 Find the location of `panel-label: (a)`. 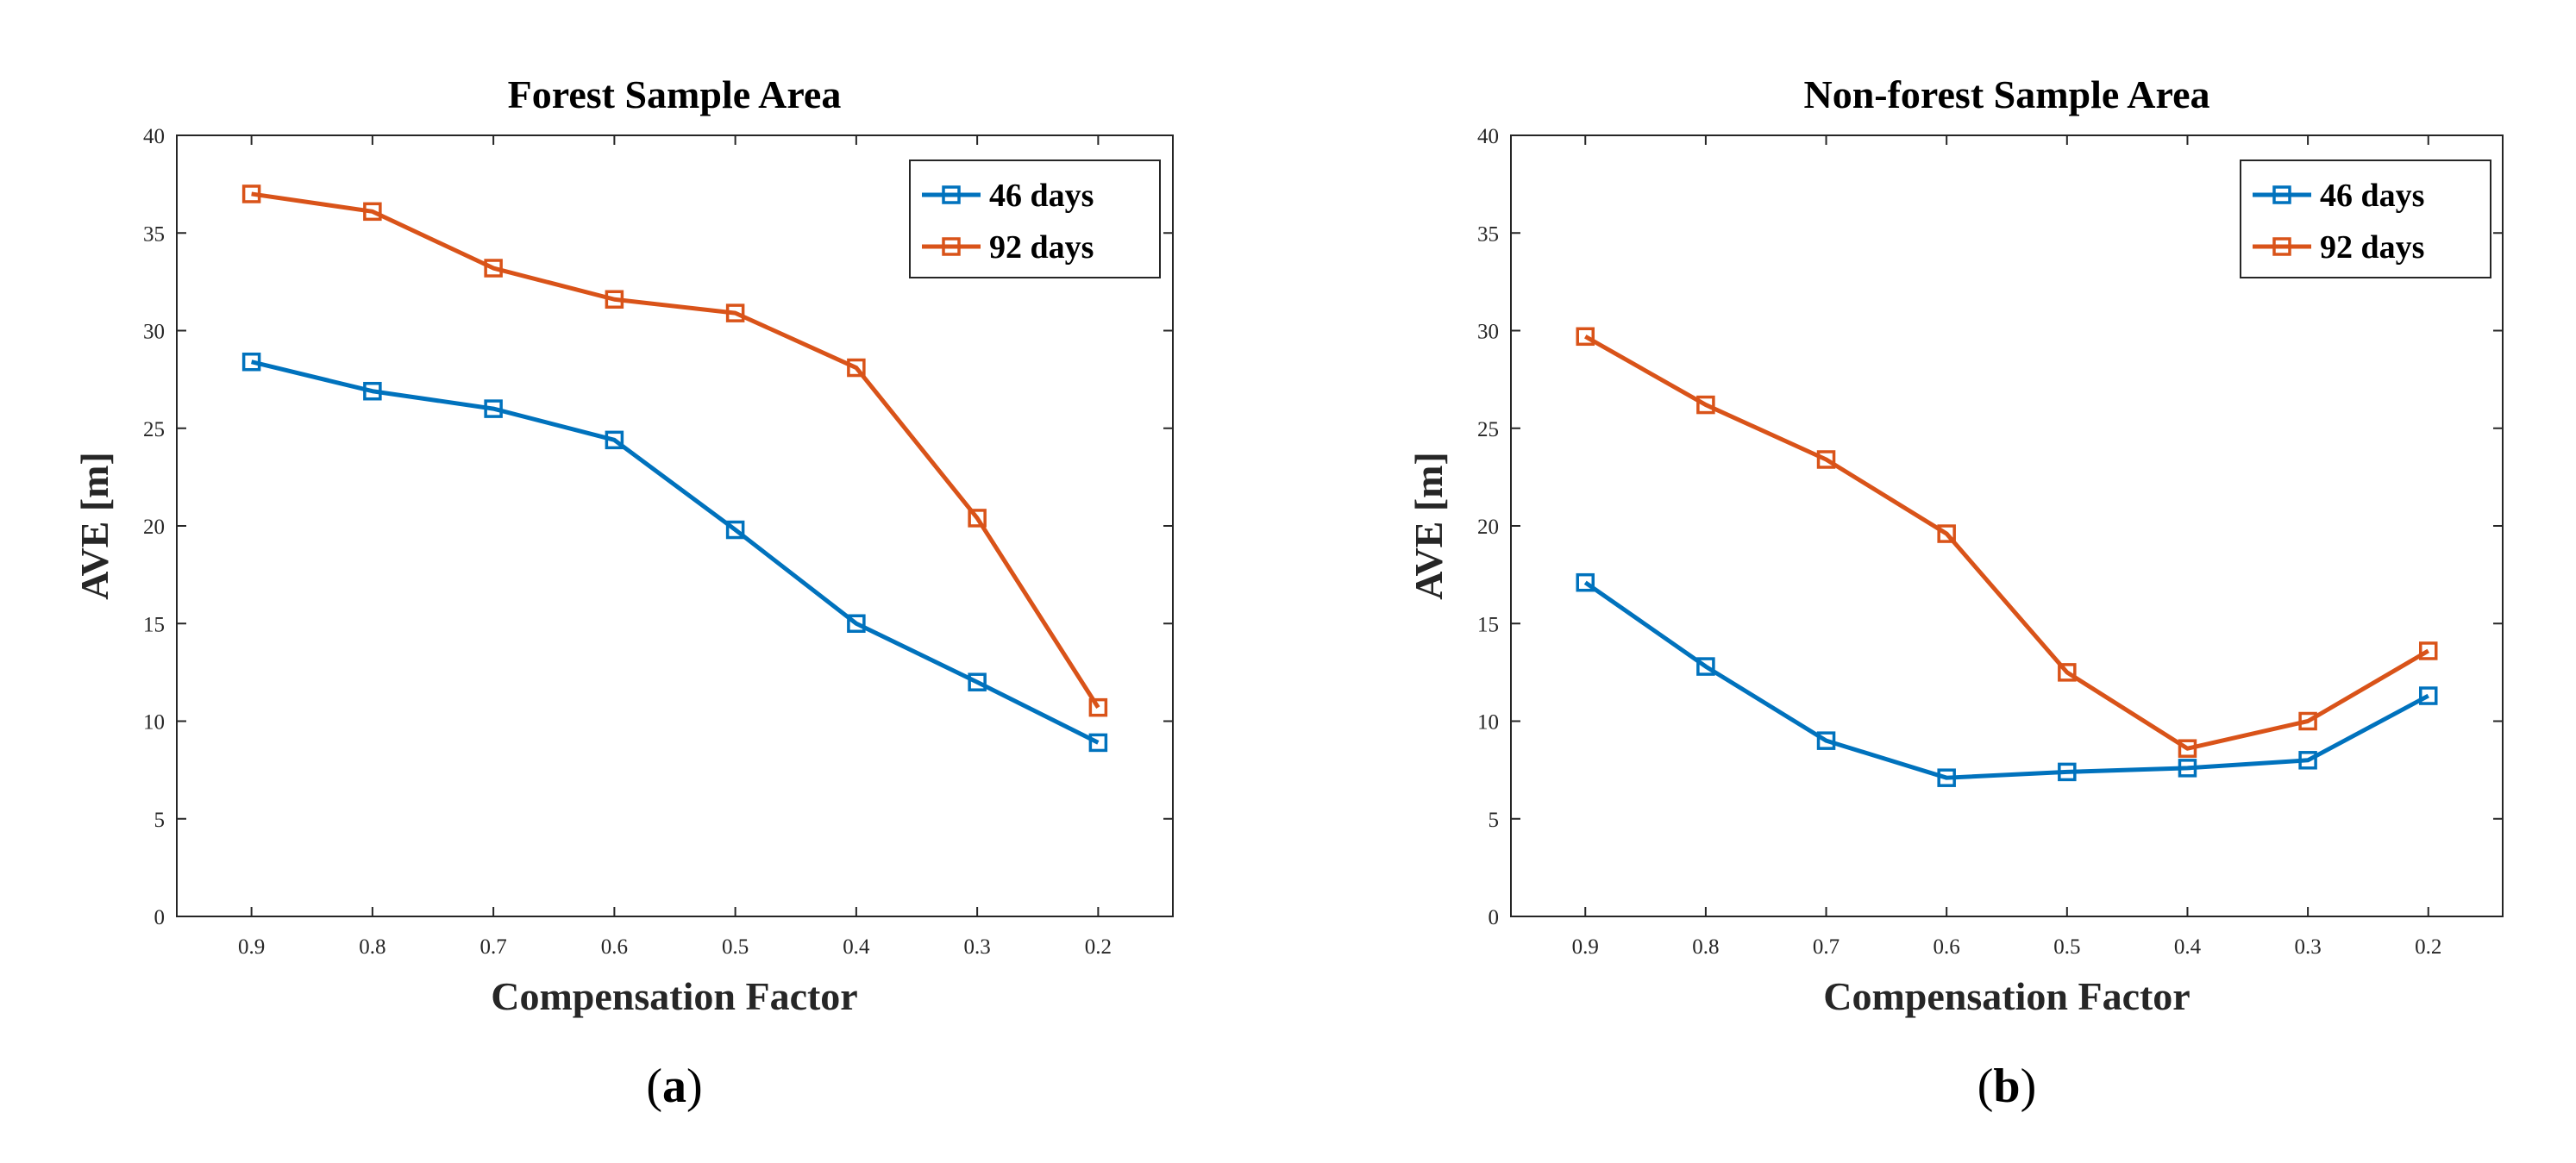

panel-label: (a) is located at coordinates (674, 1086).